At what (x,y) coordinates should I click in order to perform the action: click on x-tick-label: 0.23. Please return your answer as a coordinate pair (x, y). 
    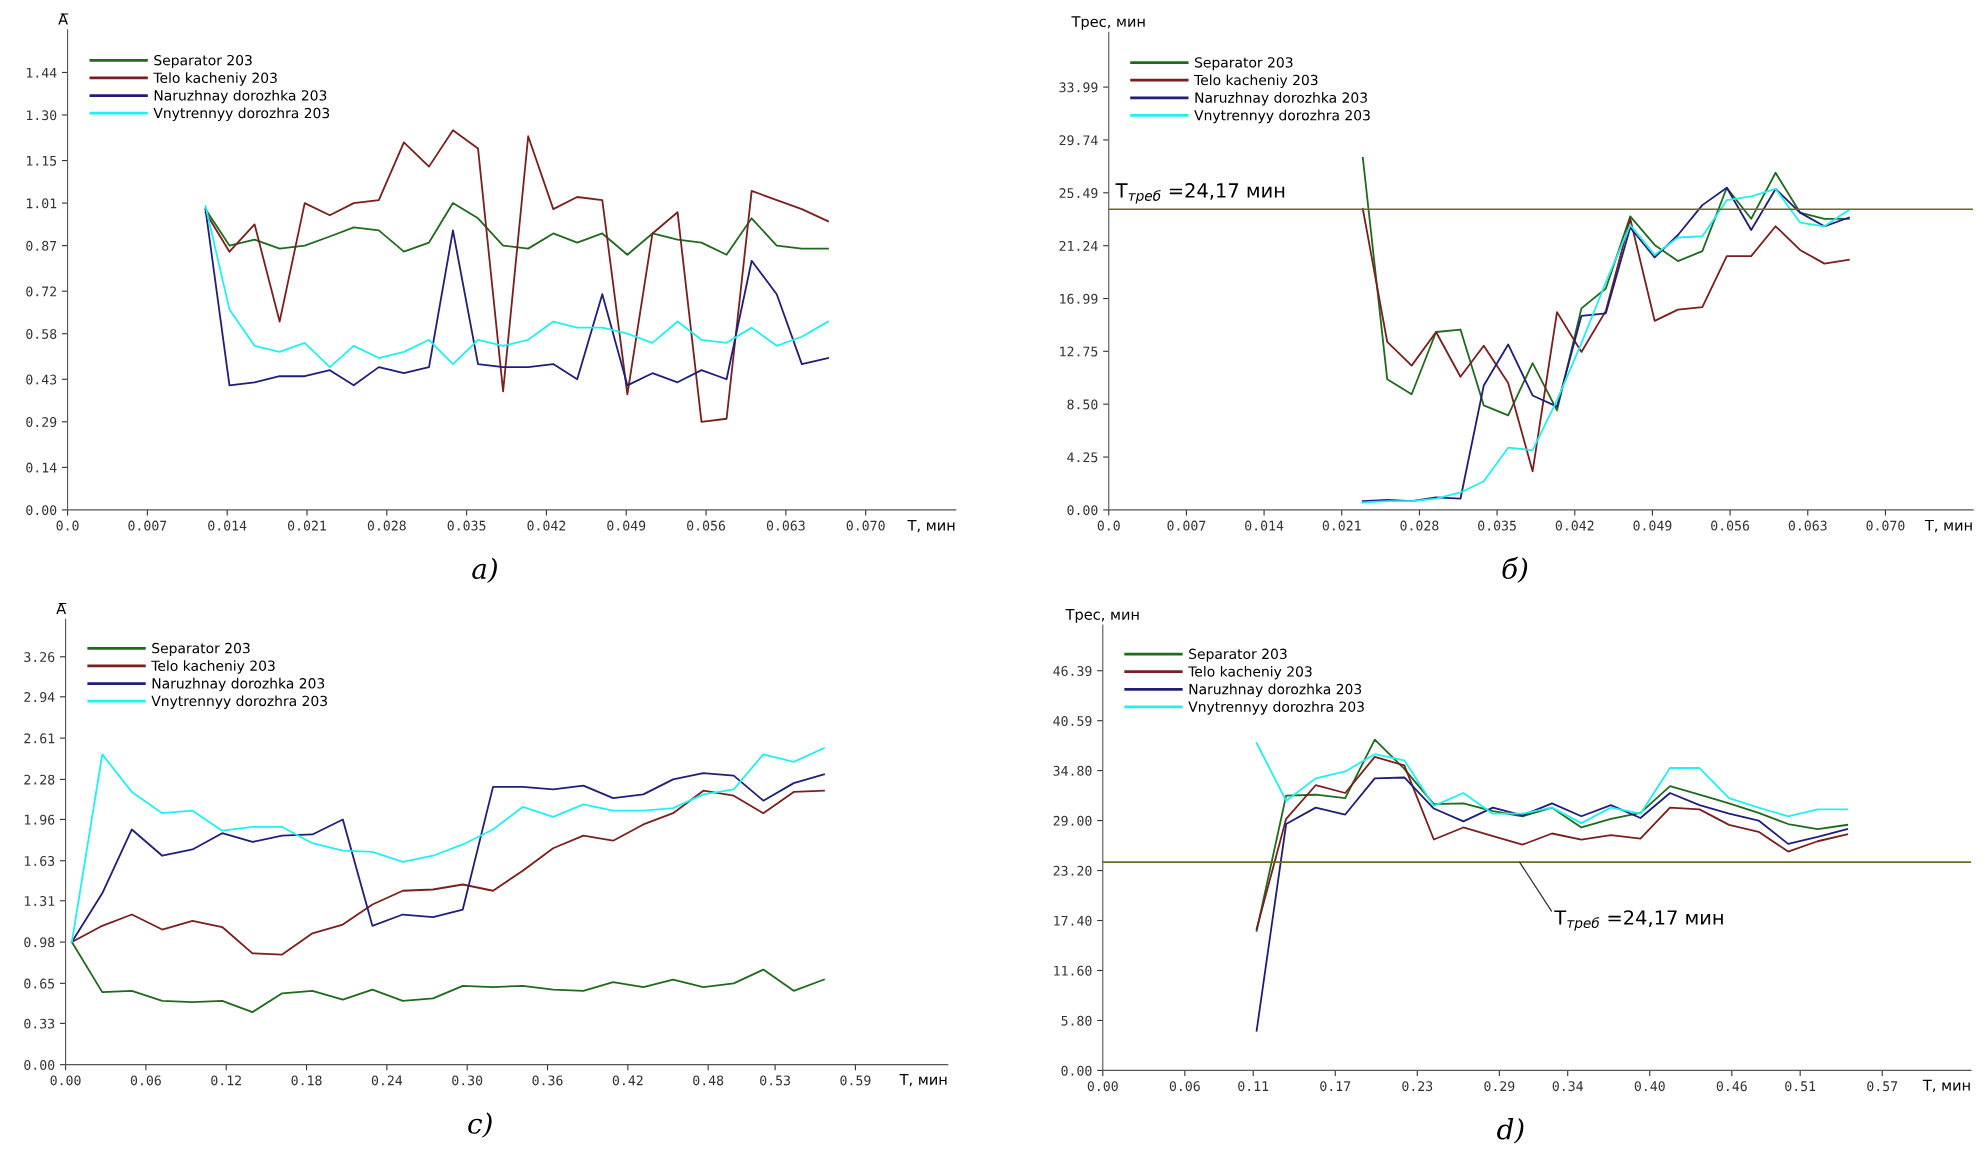
    Looking at the image, I should click on (1417, 1086).